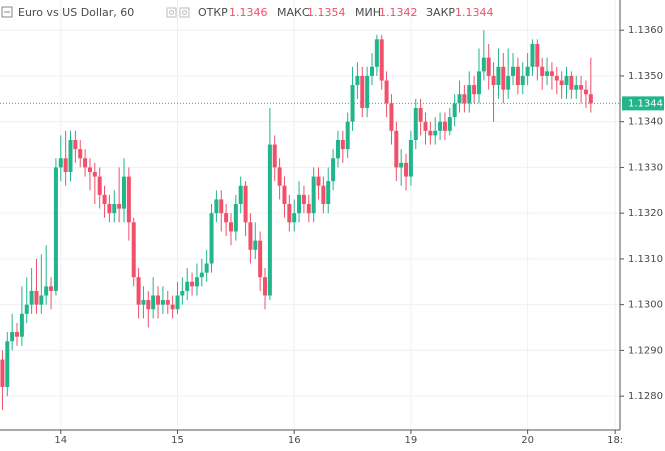 Image resolution: width=665 pixels, height=451 pixels. Describe the element at coordinates (527, 440) in the screenshot. I see `x-tick-label: 20` at that location.